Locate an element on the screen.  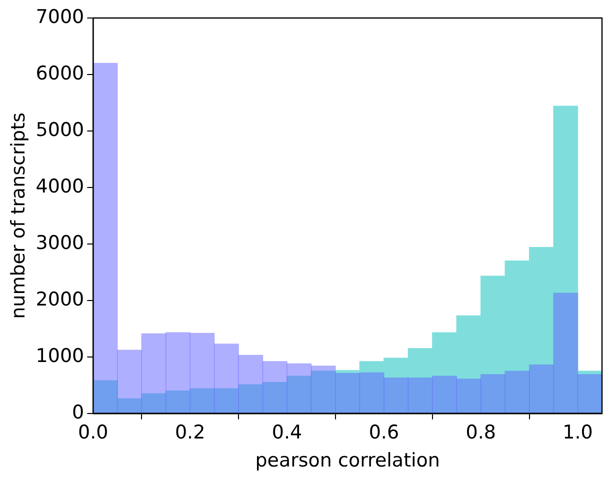
x-axis-title: pearson correlation is located at coordinates (347, 461).